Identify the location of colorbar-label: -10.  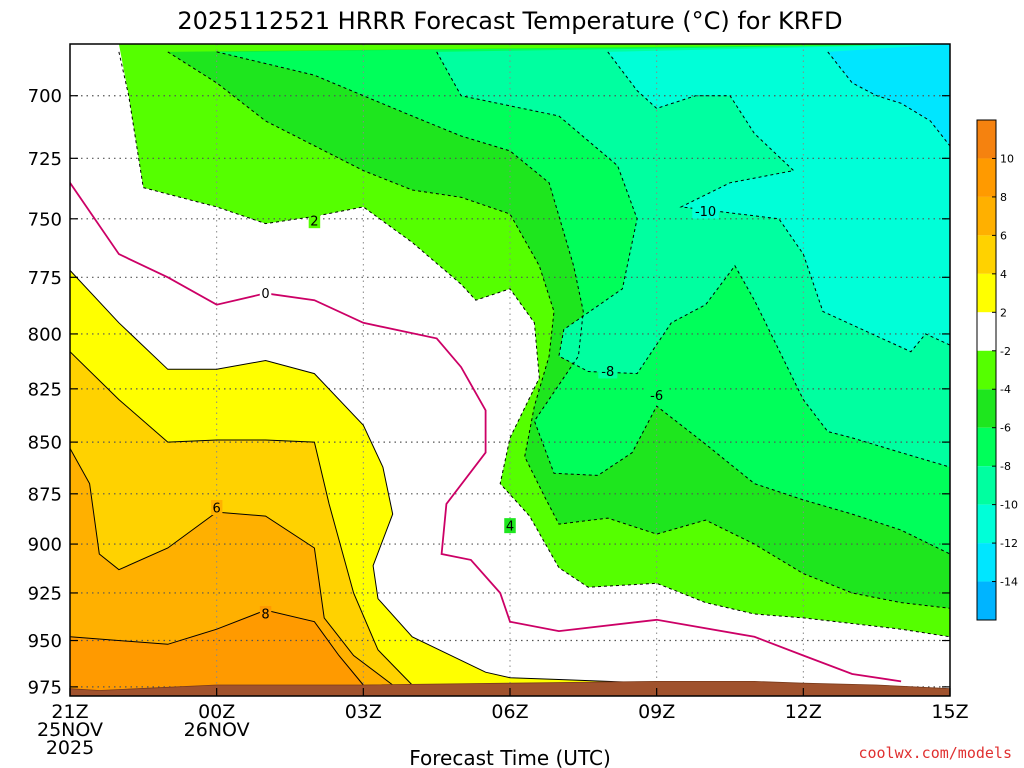
(1009, 505).